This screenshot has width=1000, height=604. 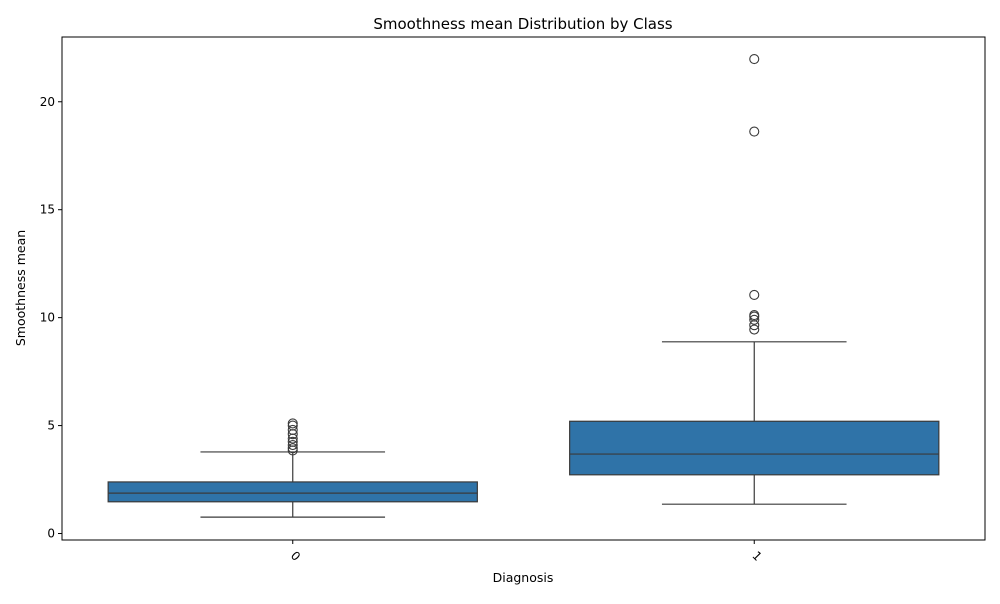 What do you see at coordinates (51, 534) in the screenshot?
I see `y-tick-label: 0` at bounding box center [51, 534].